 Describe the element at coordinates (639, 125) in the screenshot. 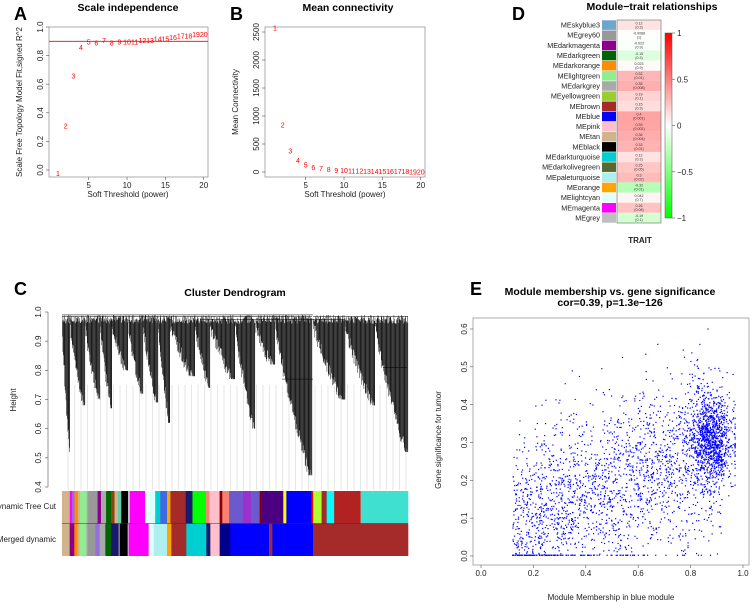

I see `cell-correlation: 0.39` at that location.